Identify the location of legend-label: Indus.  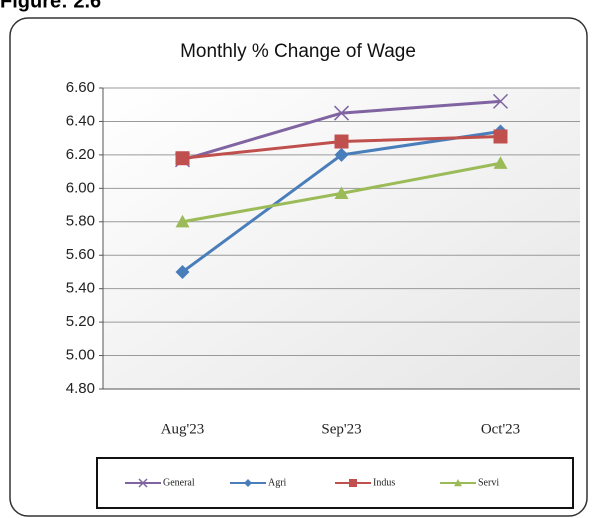
(384, 482).